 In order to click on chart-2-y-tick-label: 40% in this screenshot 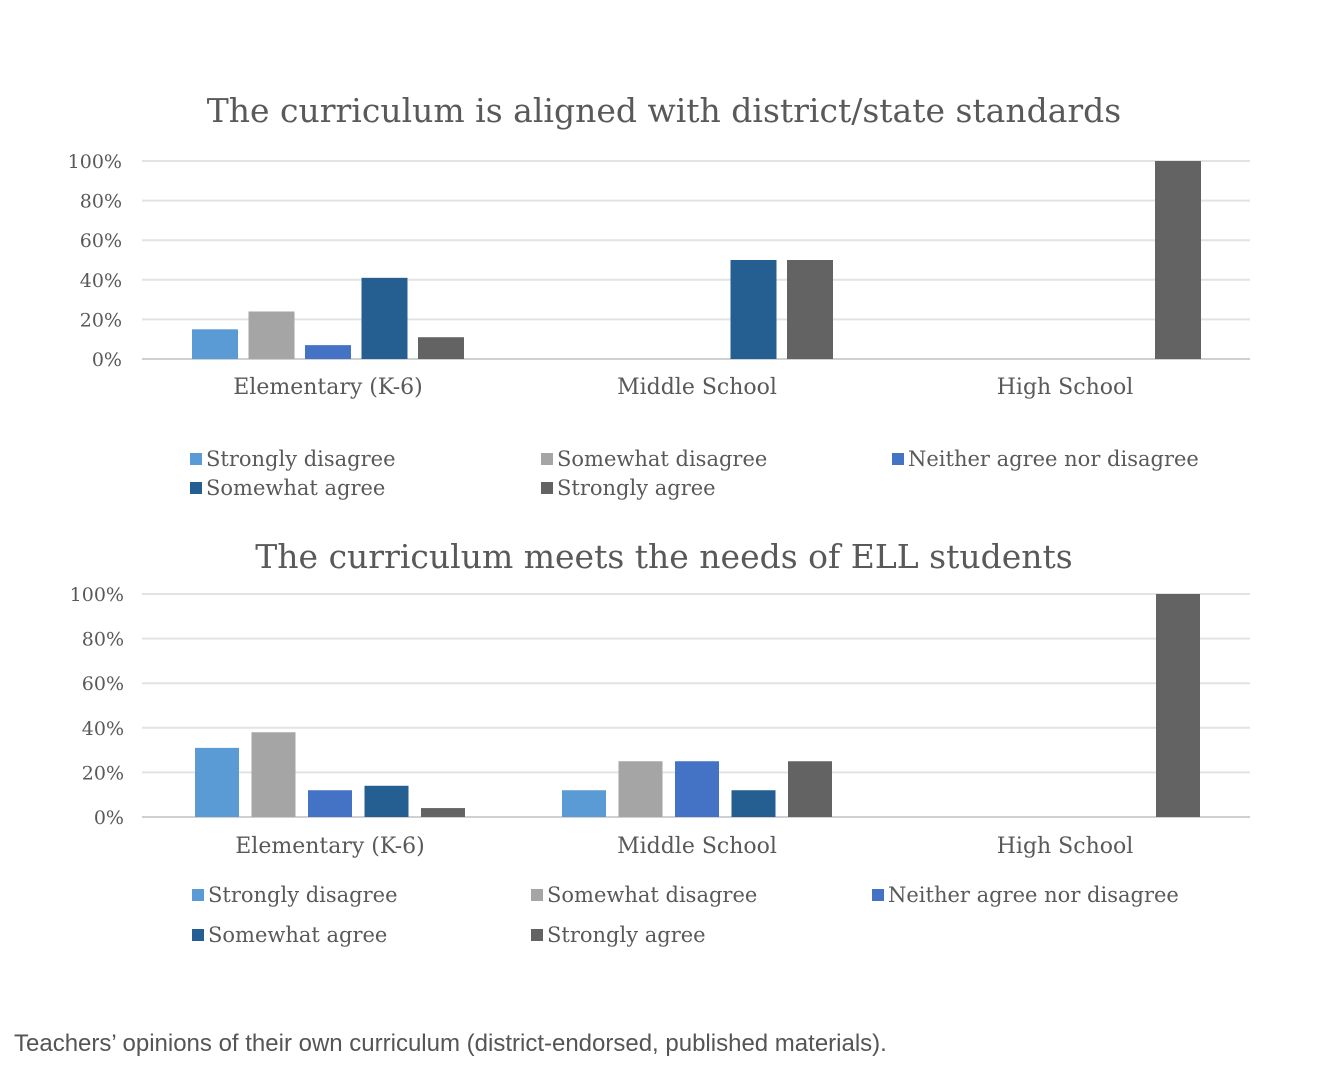, I will do `click(103, 729)`.